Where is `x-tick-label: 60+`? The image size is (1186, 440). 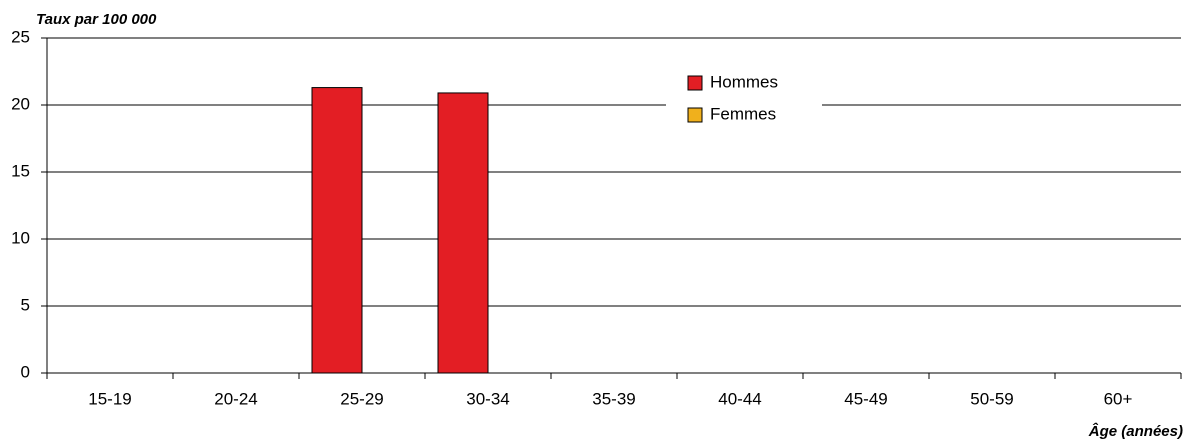
x-tick-label: 60+ is located at coordinates (1118, 398).